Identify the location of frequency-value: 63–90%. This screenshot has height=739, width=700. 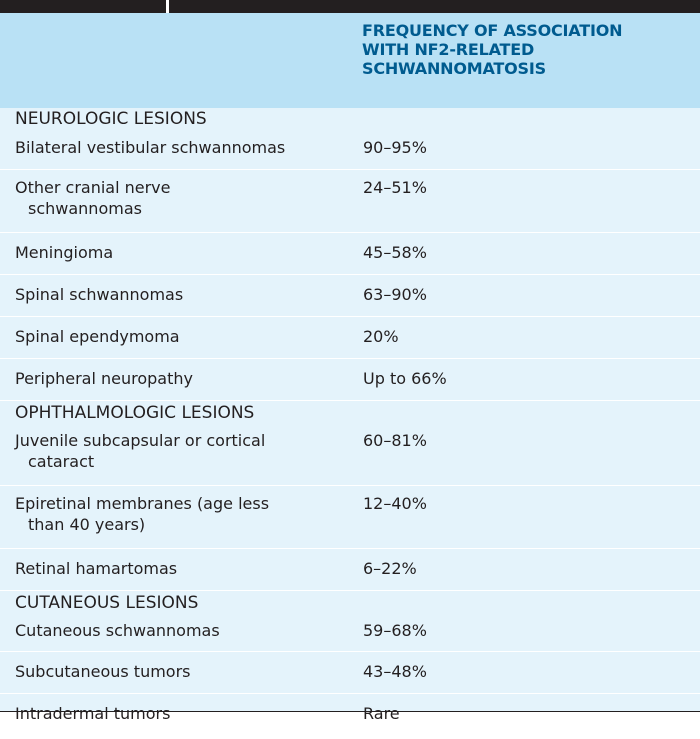
(395, 294).